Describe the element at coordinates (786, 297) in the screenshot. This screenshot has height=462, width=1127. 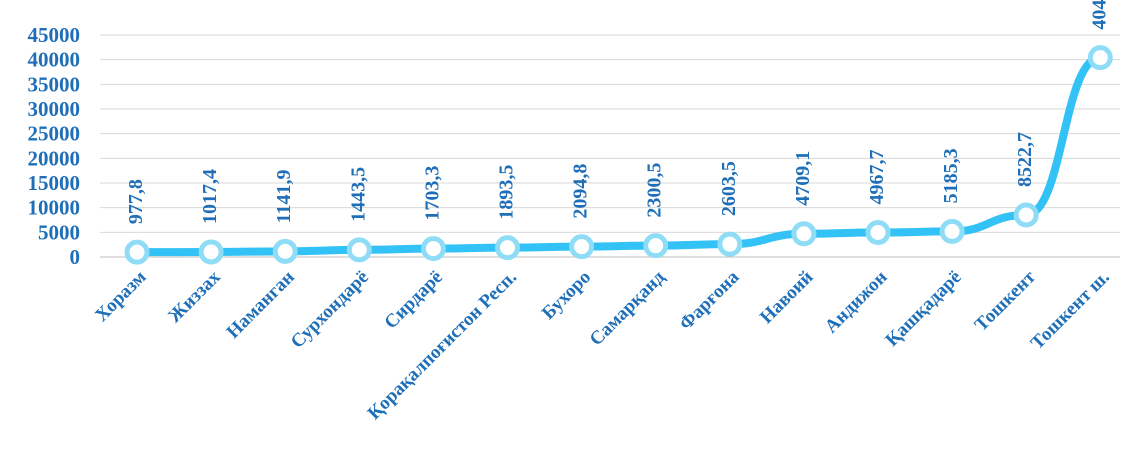
I see `x-category-label: Навоий` at that location.